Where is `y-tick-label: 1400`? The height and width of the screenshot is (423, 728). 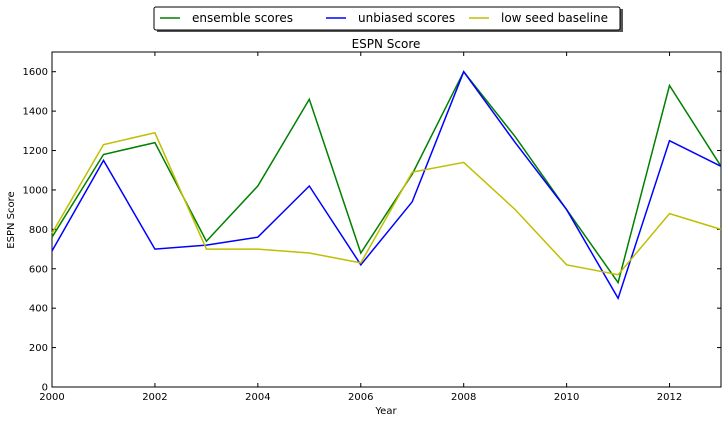
y-tick-label: 1400 is located at coordinates (35, 112).